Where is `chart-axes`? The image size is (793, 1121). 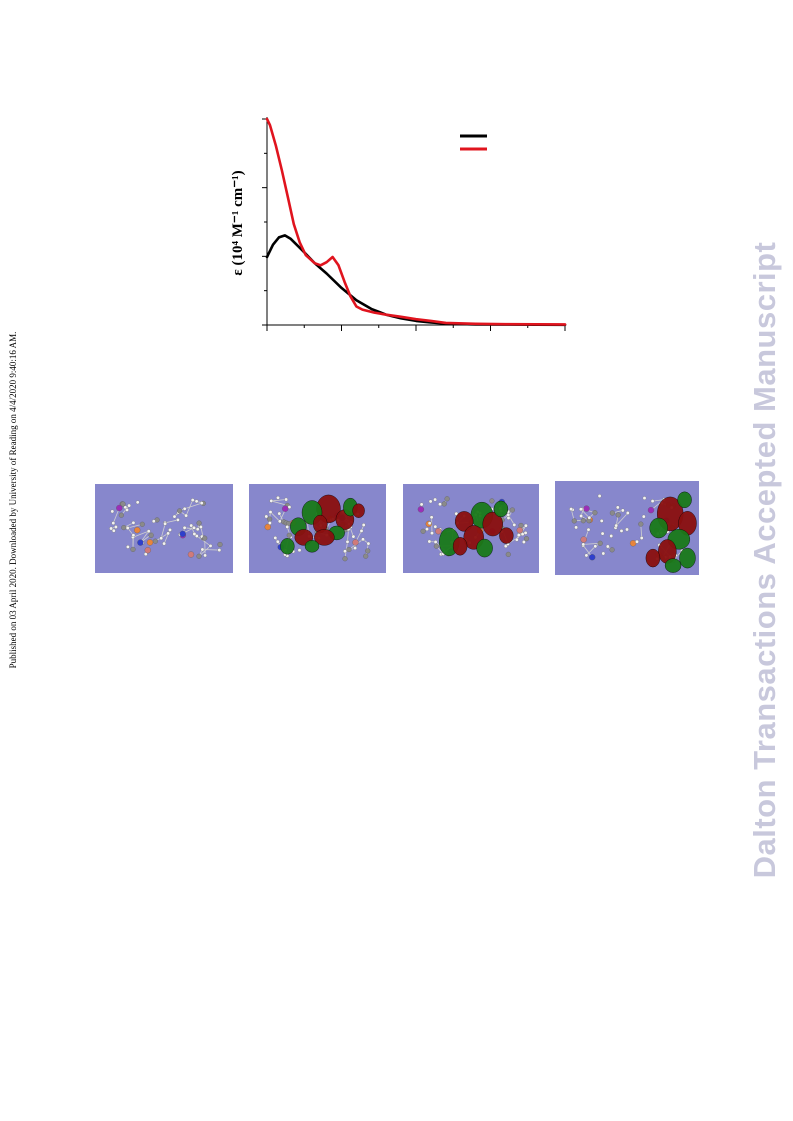 chart-axes is located at coordinates (415, 221).